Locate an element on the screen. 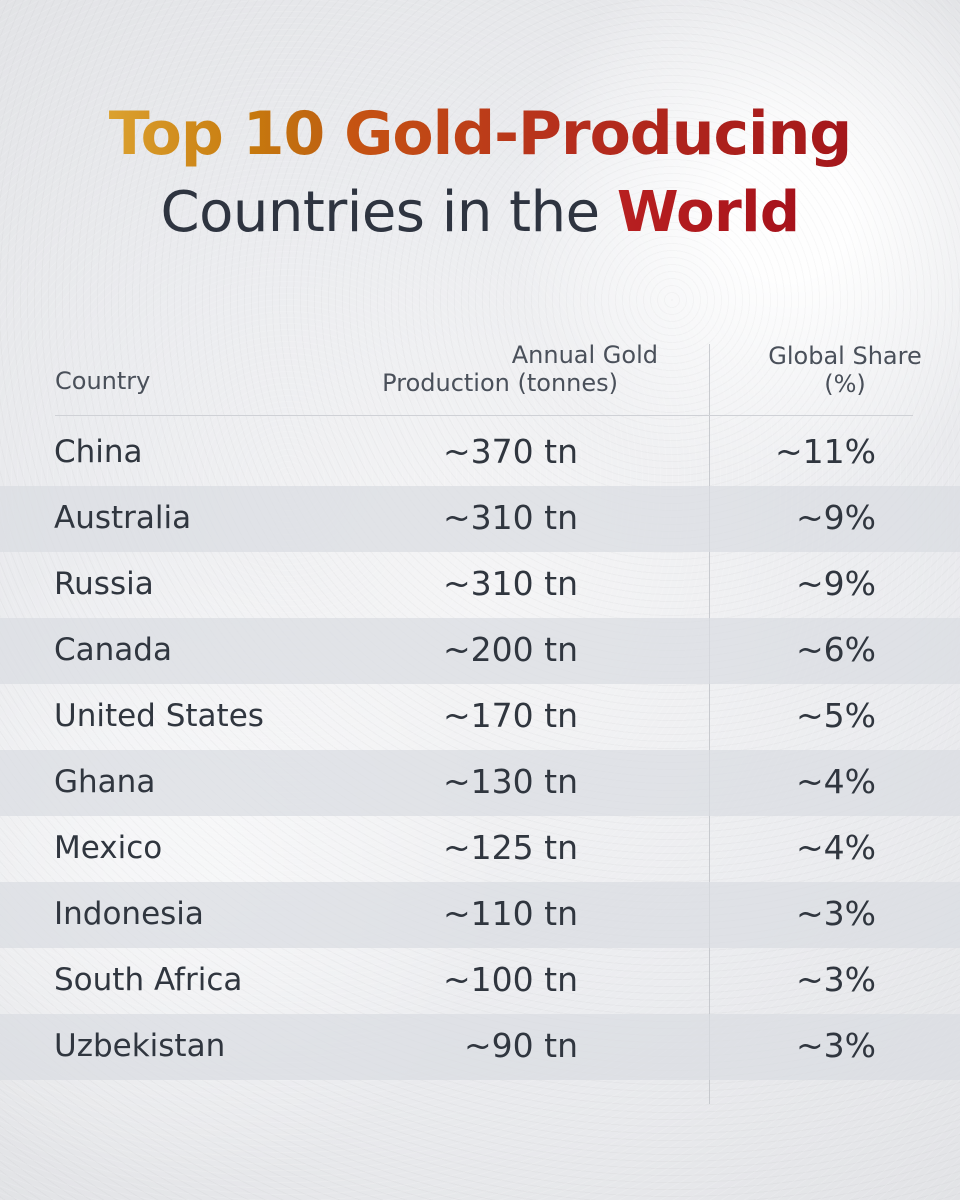 Image resolution: width=960 pixels, height=1200 pixels. title-top-10: Top 10 is located at coordinates (217, 134).